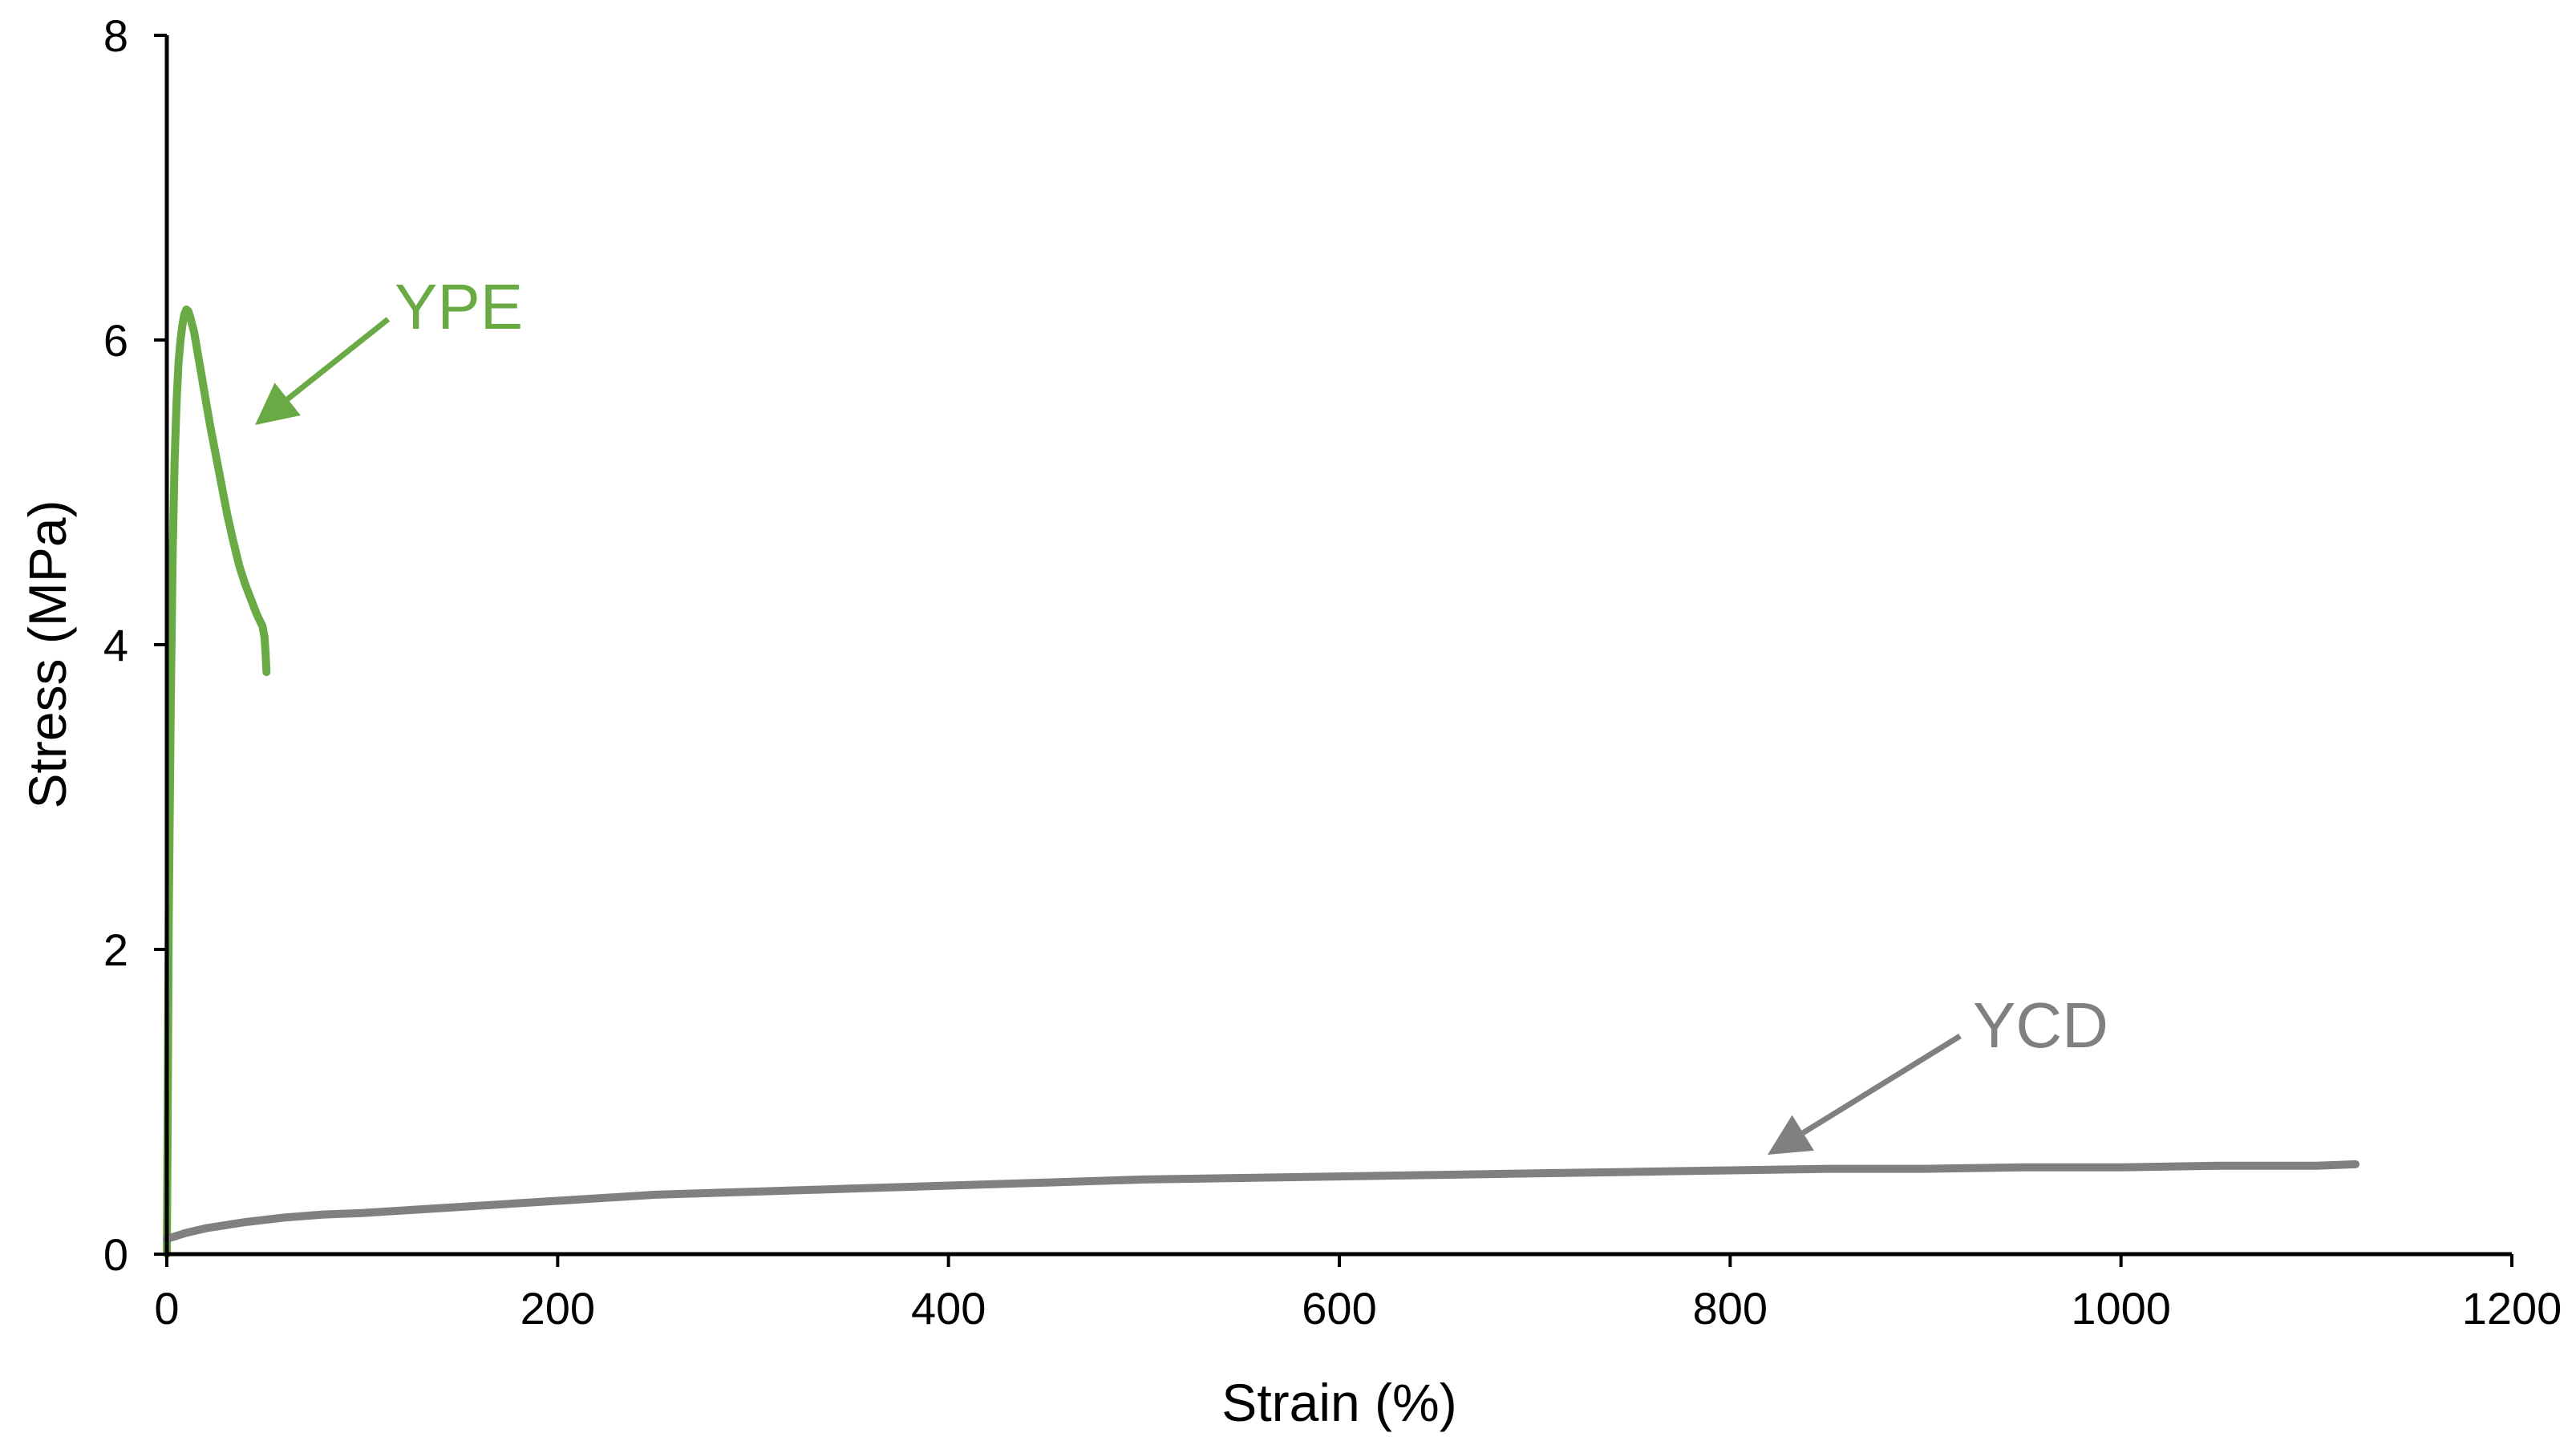  I want to click on x-tick-label: 600, so click(1339, 1308).